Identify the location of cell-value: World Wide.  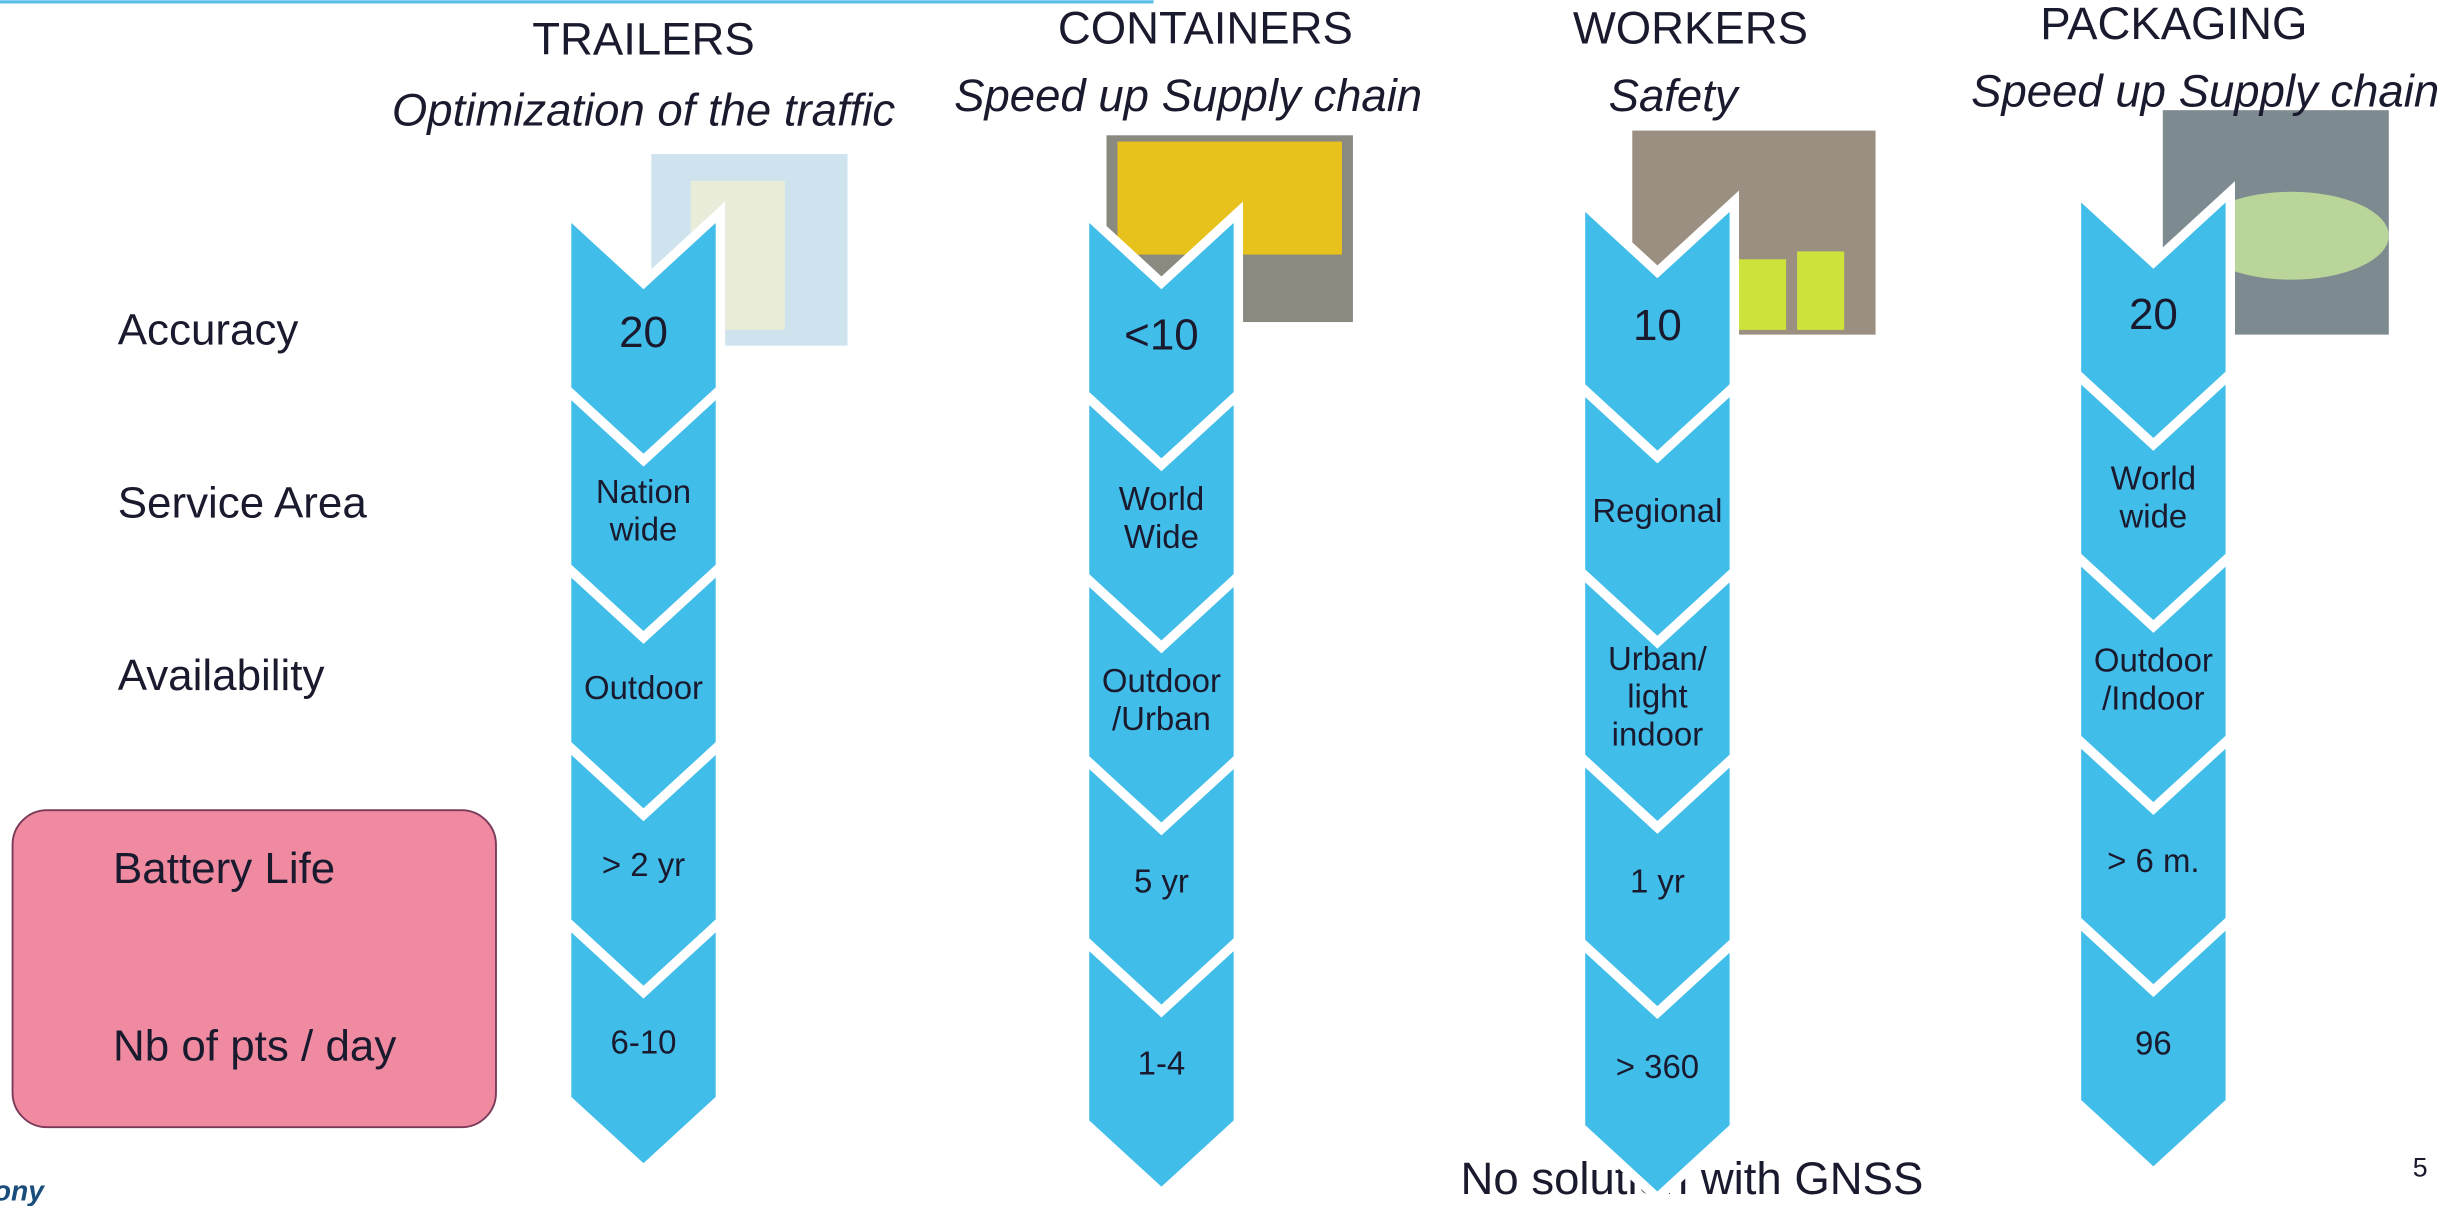
(1161, 517).